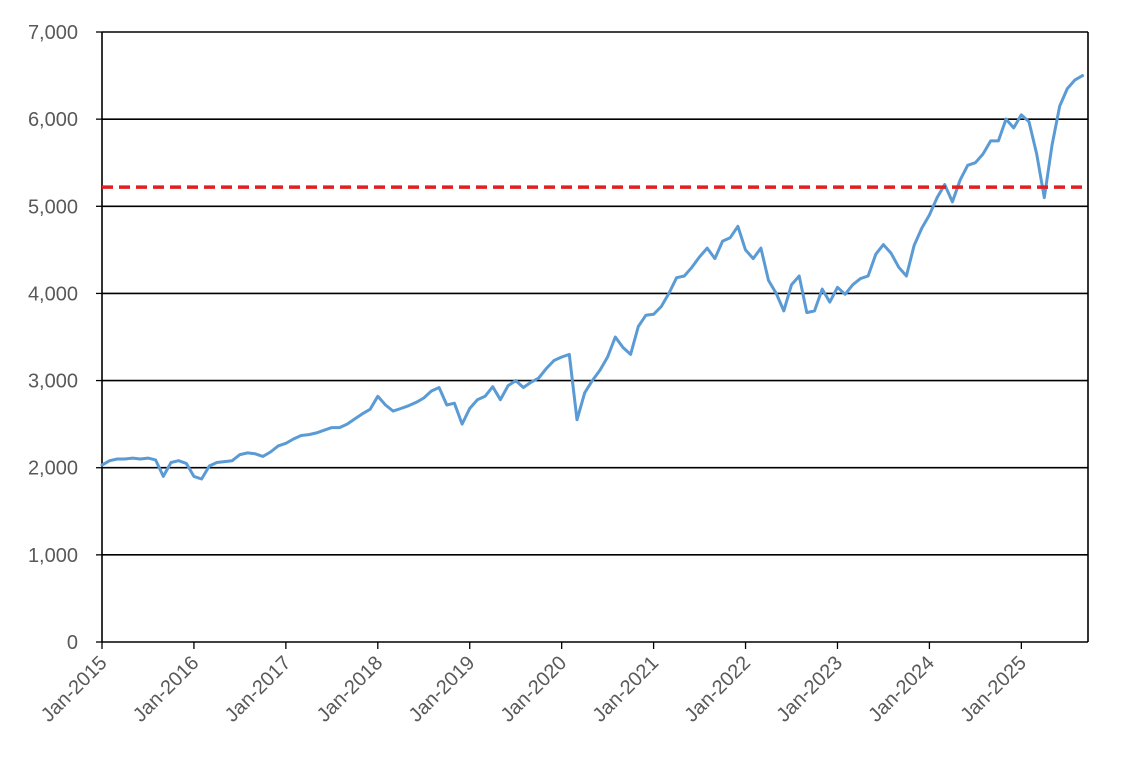  What do you see at coordinates (53, 556) in the screenshot?
I see `y-tick-label: 1,000` at bounding box center [53, 556].